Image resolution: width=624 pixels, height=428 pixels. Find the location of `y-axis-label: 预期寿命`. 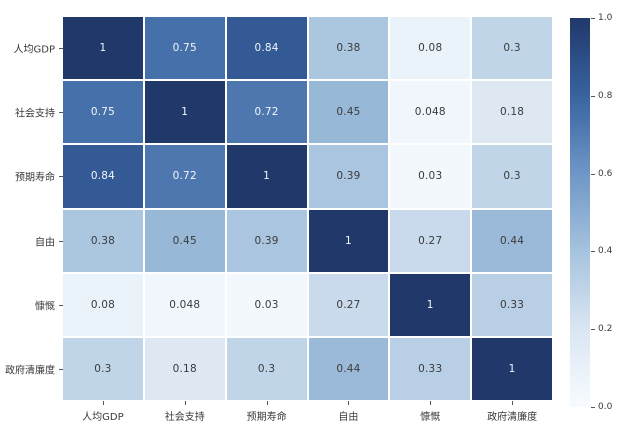

y-axis-label: 预期寿命 is located at coordinates (35, 178).